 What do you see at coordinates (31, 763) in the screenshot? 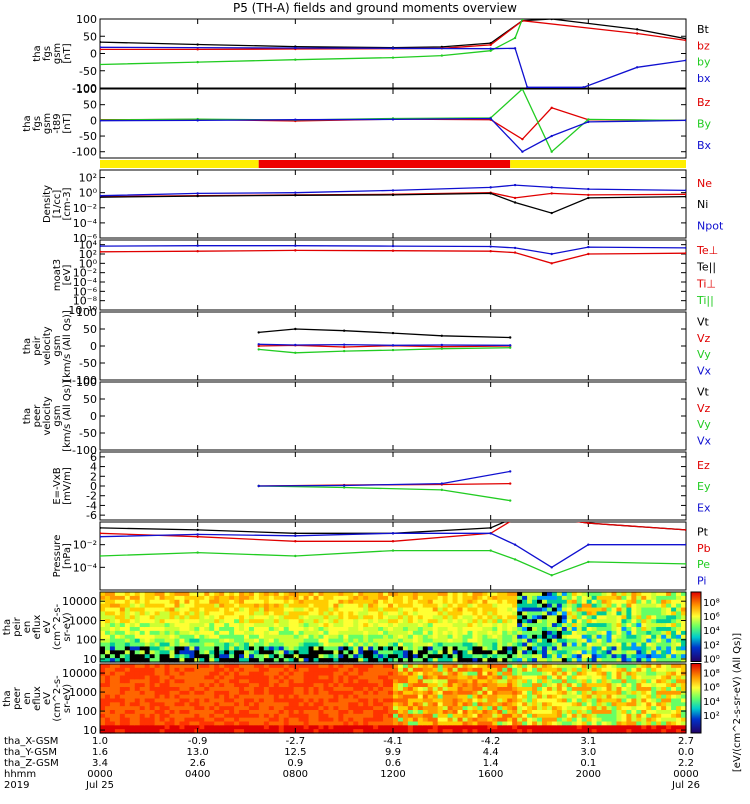
I see `x-axis-row-label: tha_Z-GSM` at bounding box center [31, 763].